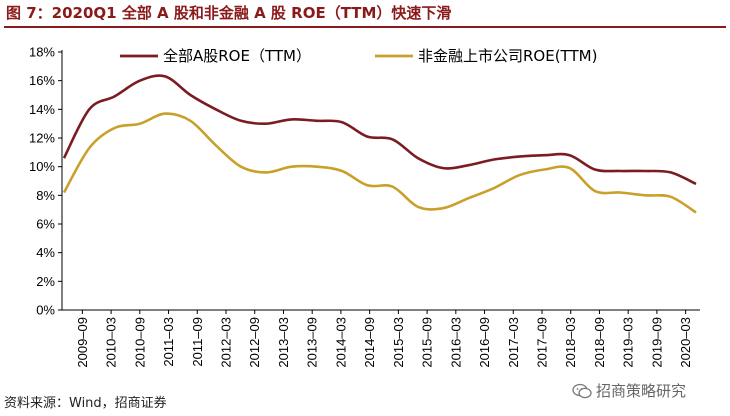 This screenshot has height=416, width=730. What do you see at coordinates (45, 195) in the screenshot?
I see `y-tick-label: 8%` at bounding box center [45, 195].